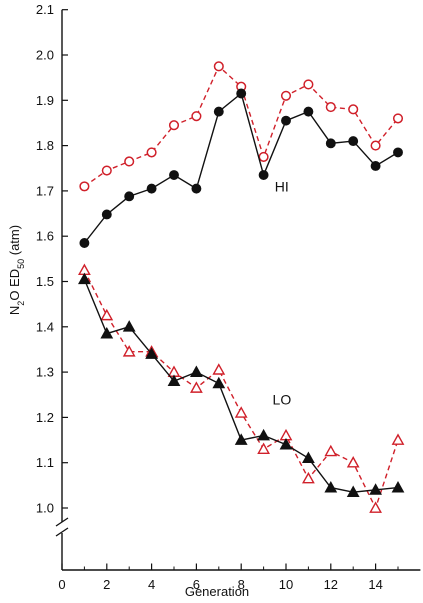 The width and height of the screenshot is (423, 603). I want to click on y-tick-label: 2.0, so click(45, 55).